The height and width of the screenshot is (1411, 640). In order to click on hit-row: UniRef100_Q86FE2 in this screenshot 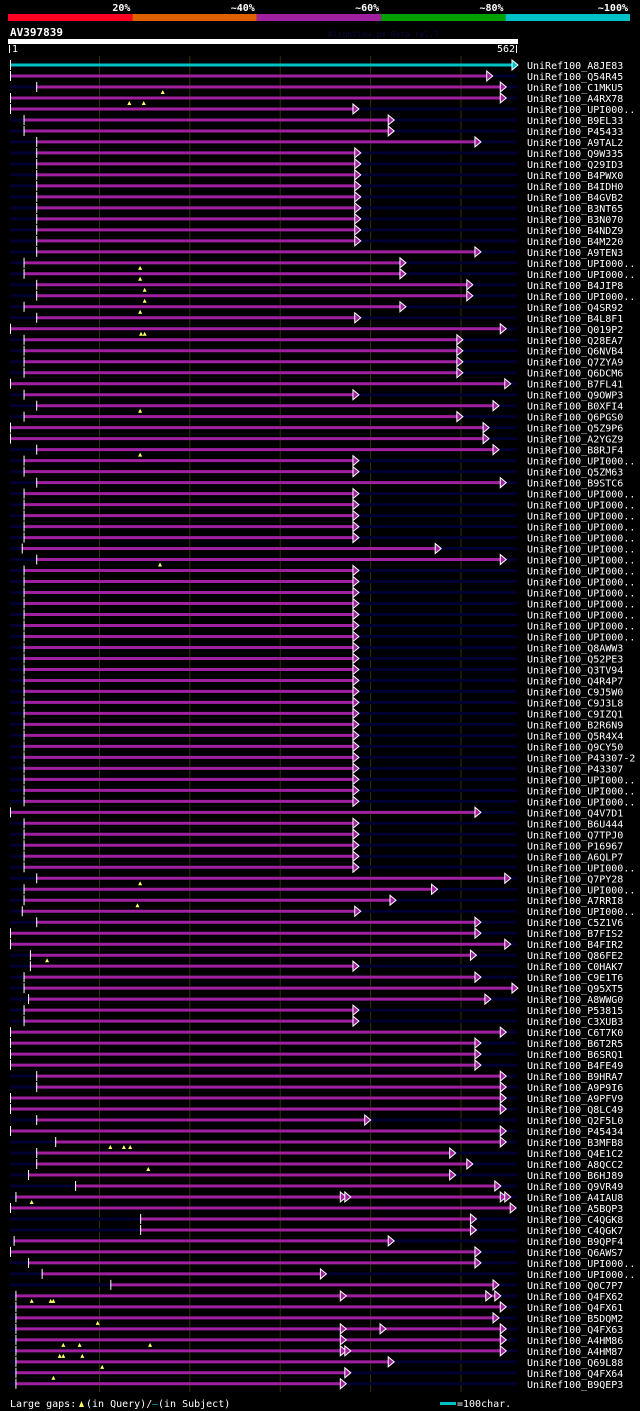, I will do `click(316, 956)`.